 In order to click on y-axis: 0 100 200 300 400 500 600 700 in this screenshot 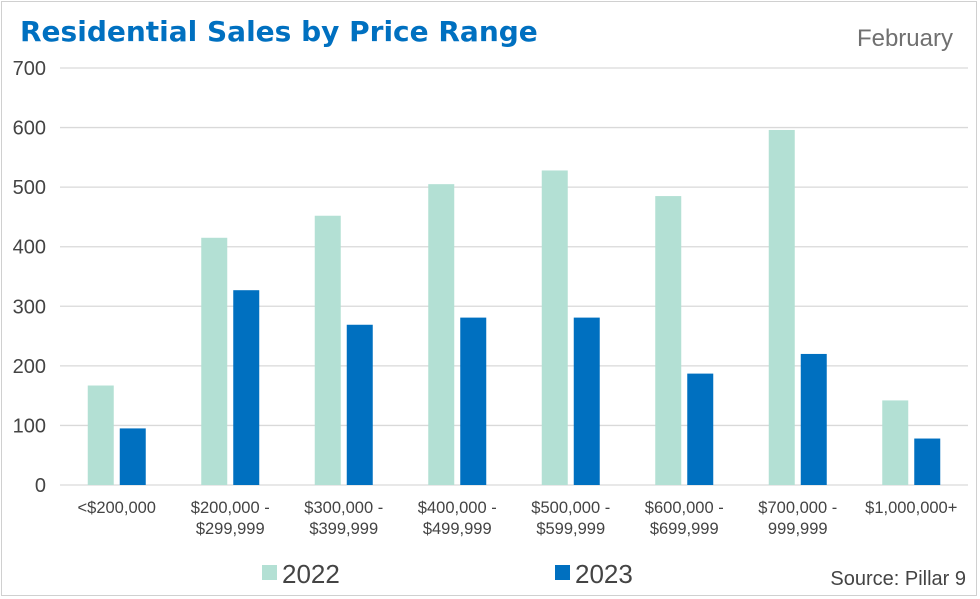, I will do `click(29, 277)`.